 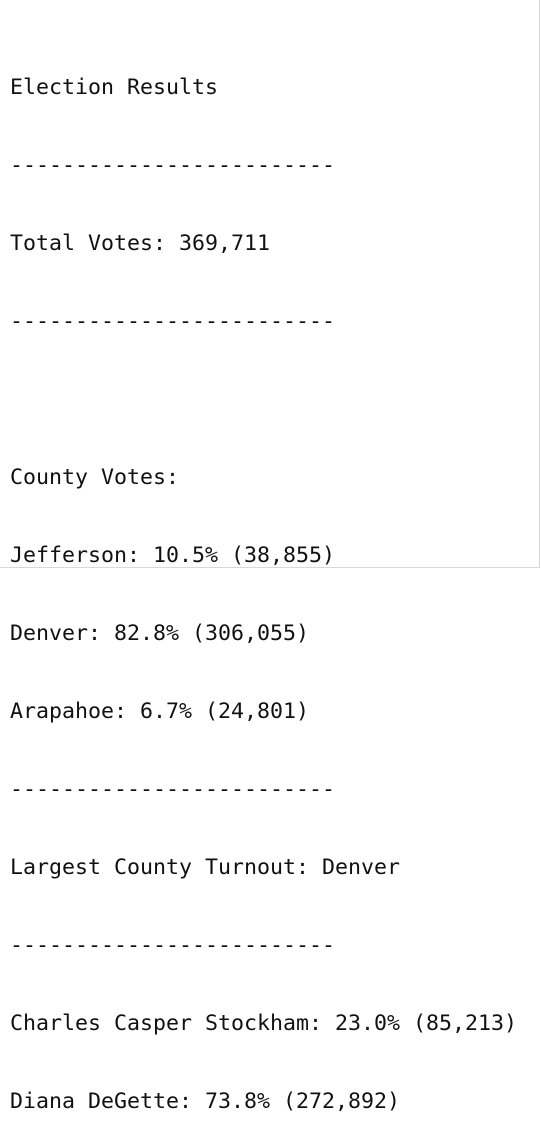 What do you see at coordinates (114, 87) in the screenshot?
I see `report-title: Election Results` at bounding box center [114, 87].